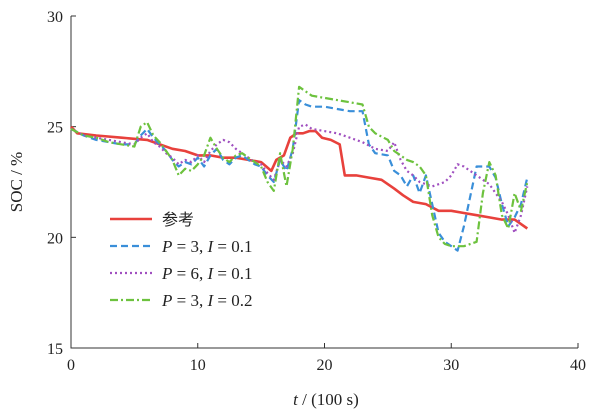 The image size is (594, 414). Describe the element at coordinates (55, 238) in the screenshot. I see `y-tick-label: 20` at that location.